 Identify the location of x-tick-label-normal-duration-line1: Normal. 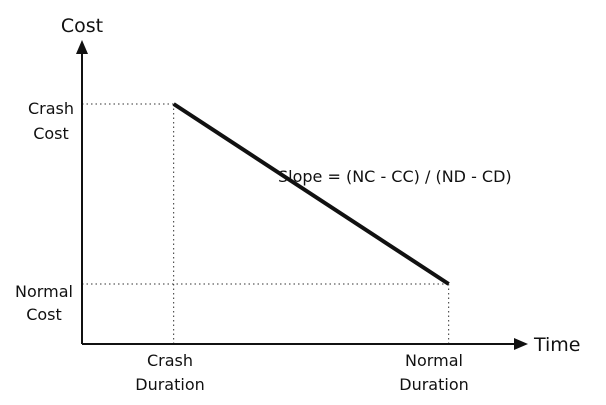
(434, 360).